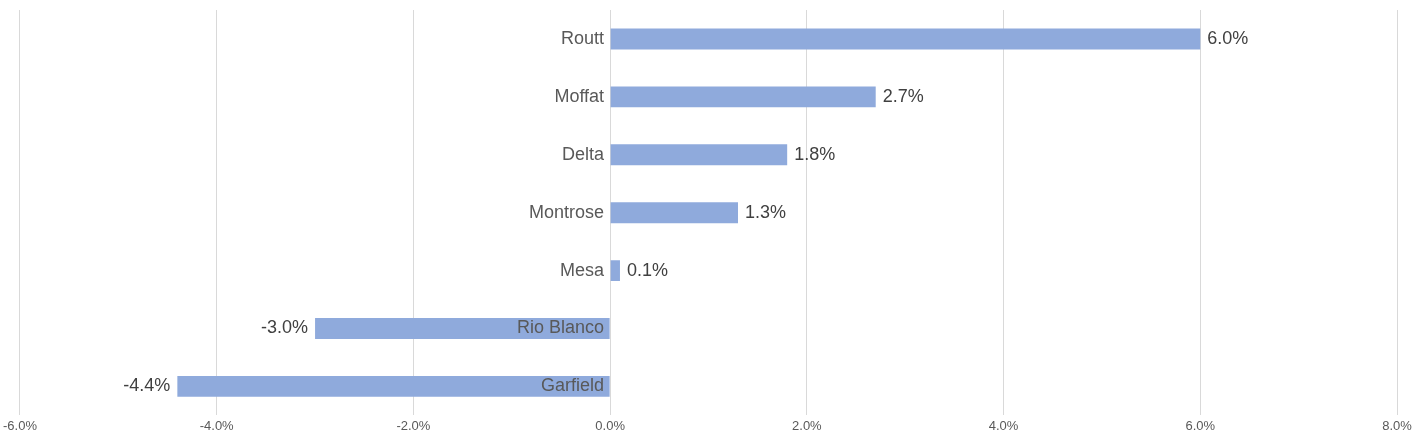 This screenshot has height=439, width=1417. Describe the element at coordinates (903, 95) in the screenshot. I see `data-label: 2.7%` at that location.